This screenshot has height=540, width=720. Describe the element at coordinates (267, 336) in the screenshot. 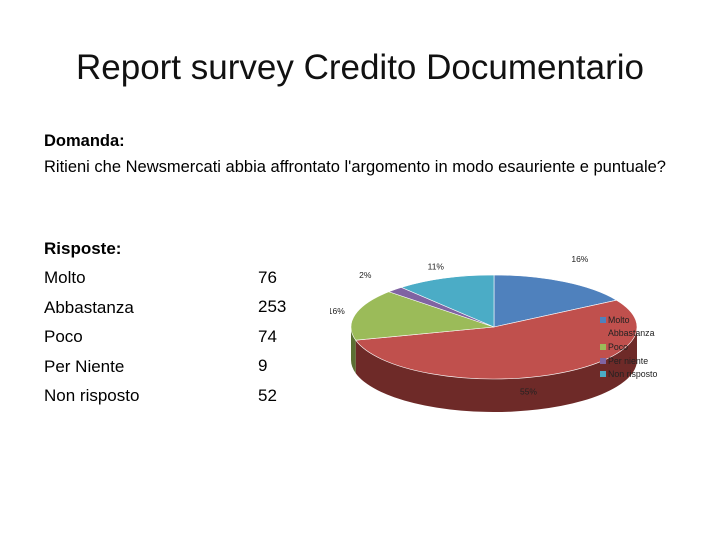

I see `answer-value-poco: 74` at that location.